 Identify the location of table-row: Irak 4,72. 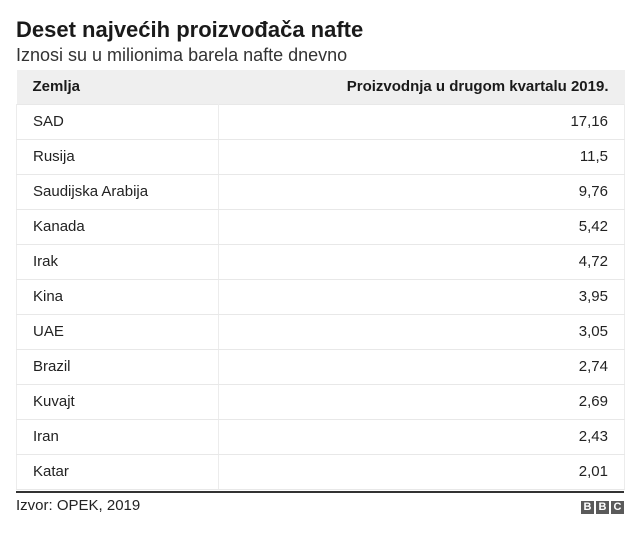
(320, 261).